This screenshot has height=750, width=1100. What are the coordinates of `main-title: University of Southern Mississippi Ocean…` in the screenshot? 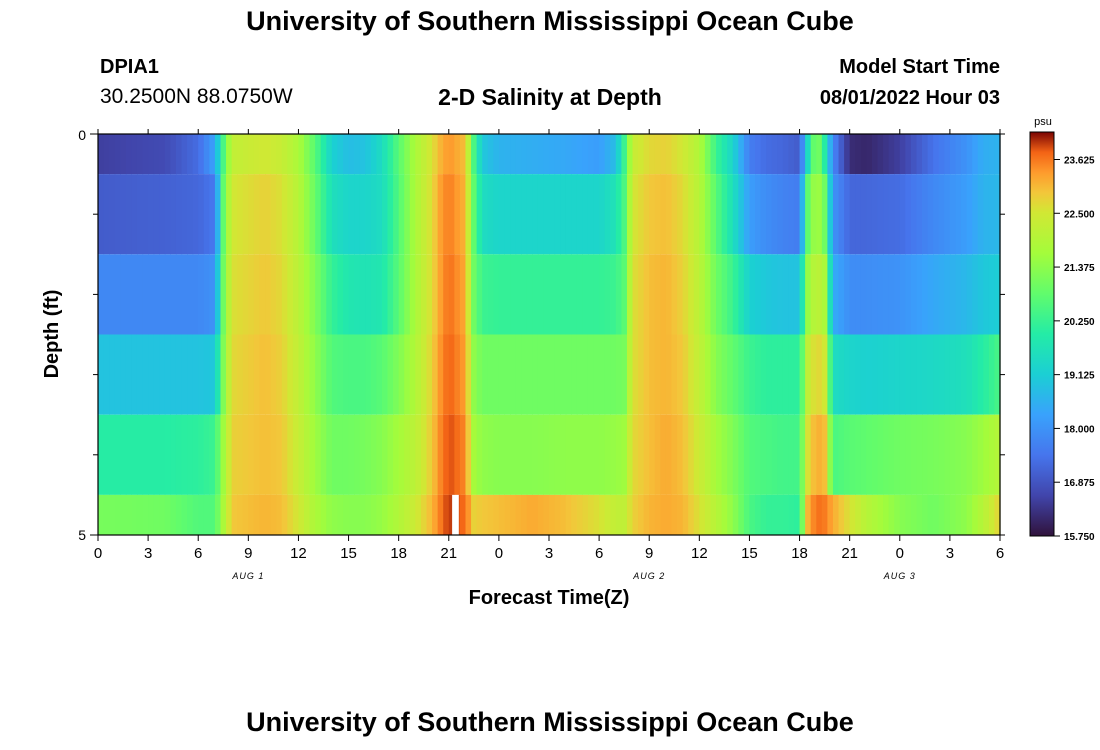 It's located at (550, 21).